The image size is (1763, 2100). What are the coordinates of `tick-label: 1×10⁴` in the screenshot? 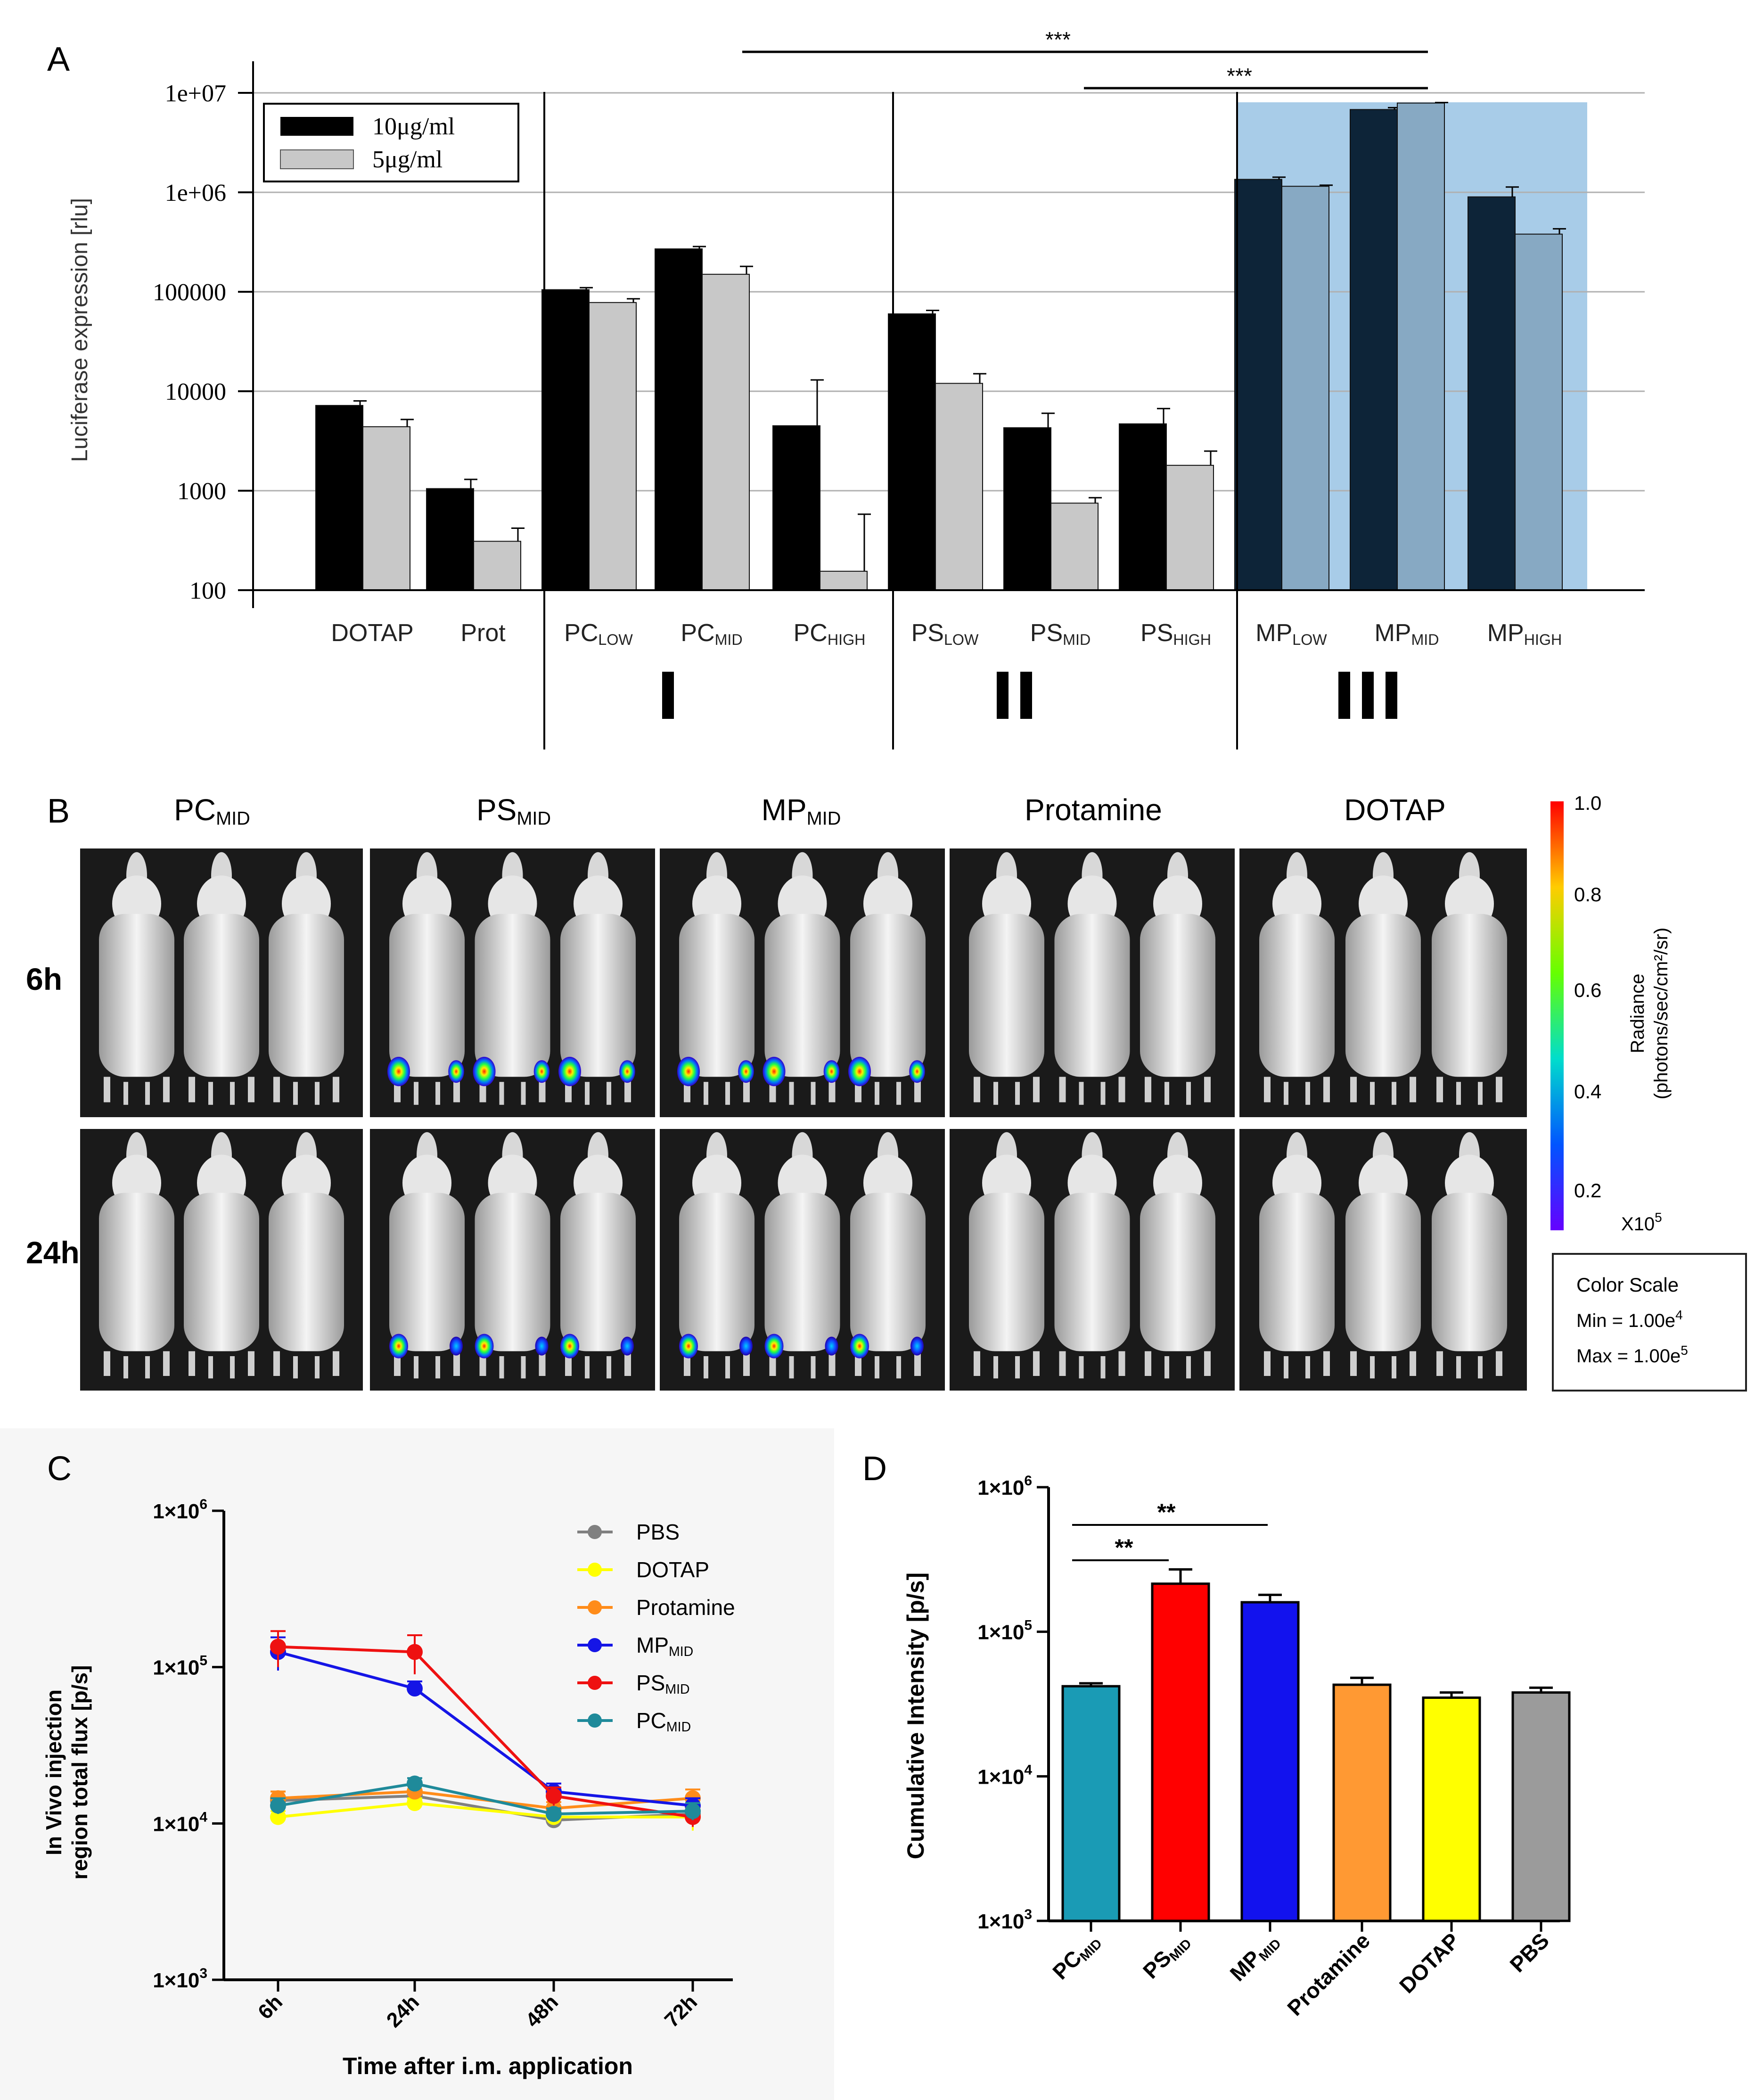 It's located at (1004, 1775).